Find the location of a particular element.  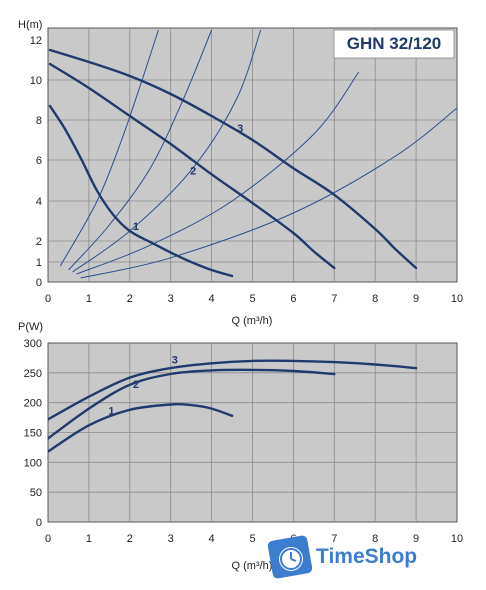

y-axis-label: H(m) is located at coordinates (30, 25).